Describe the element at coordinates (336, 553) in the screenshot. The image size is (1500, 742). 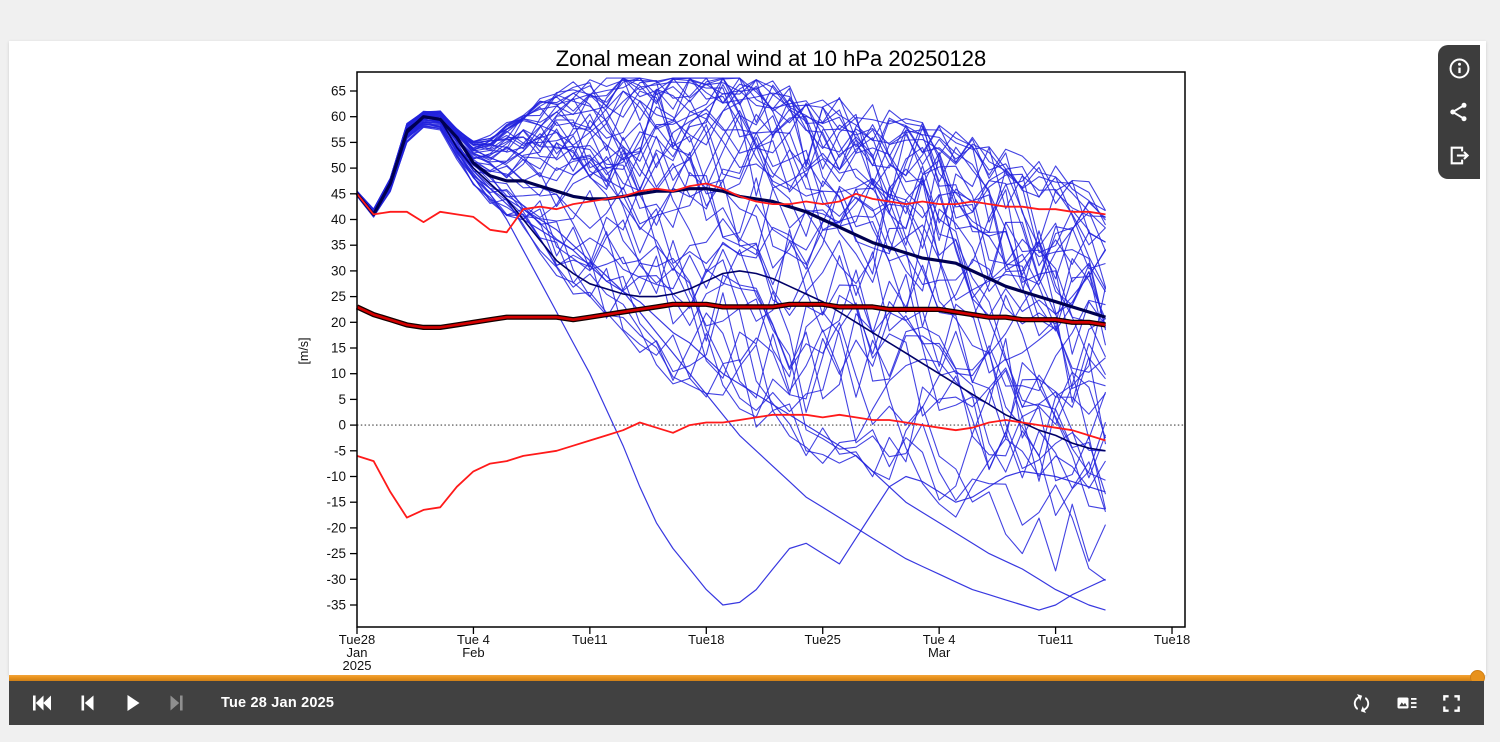
I see `svg-text: -25` at that location.